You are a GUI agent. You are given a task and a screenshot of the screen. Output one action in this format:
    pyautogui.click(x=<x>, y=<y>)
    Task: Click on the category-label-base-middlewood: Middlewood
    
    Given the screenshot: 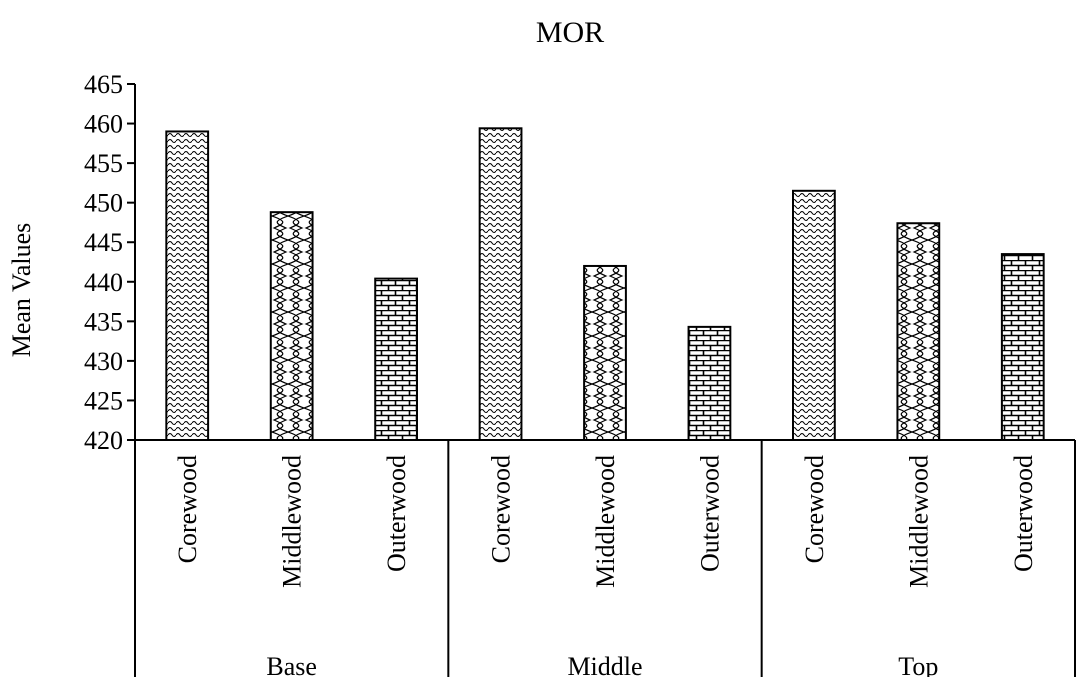 What is the action you would take?
    pyautogui.click(x=292, y=521)
    